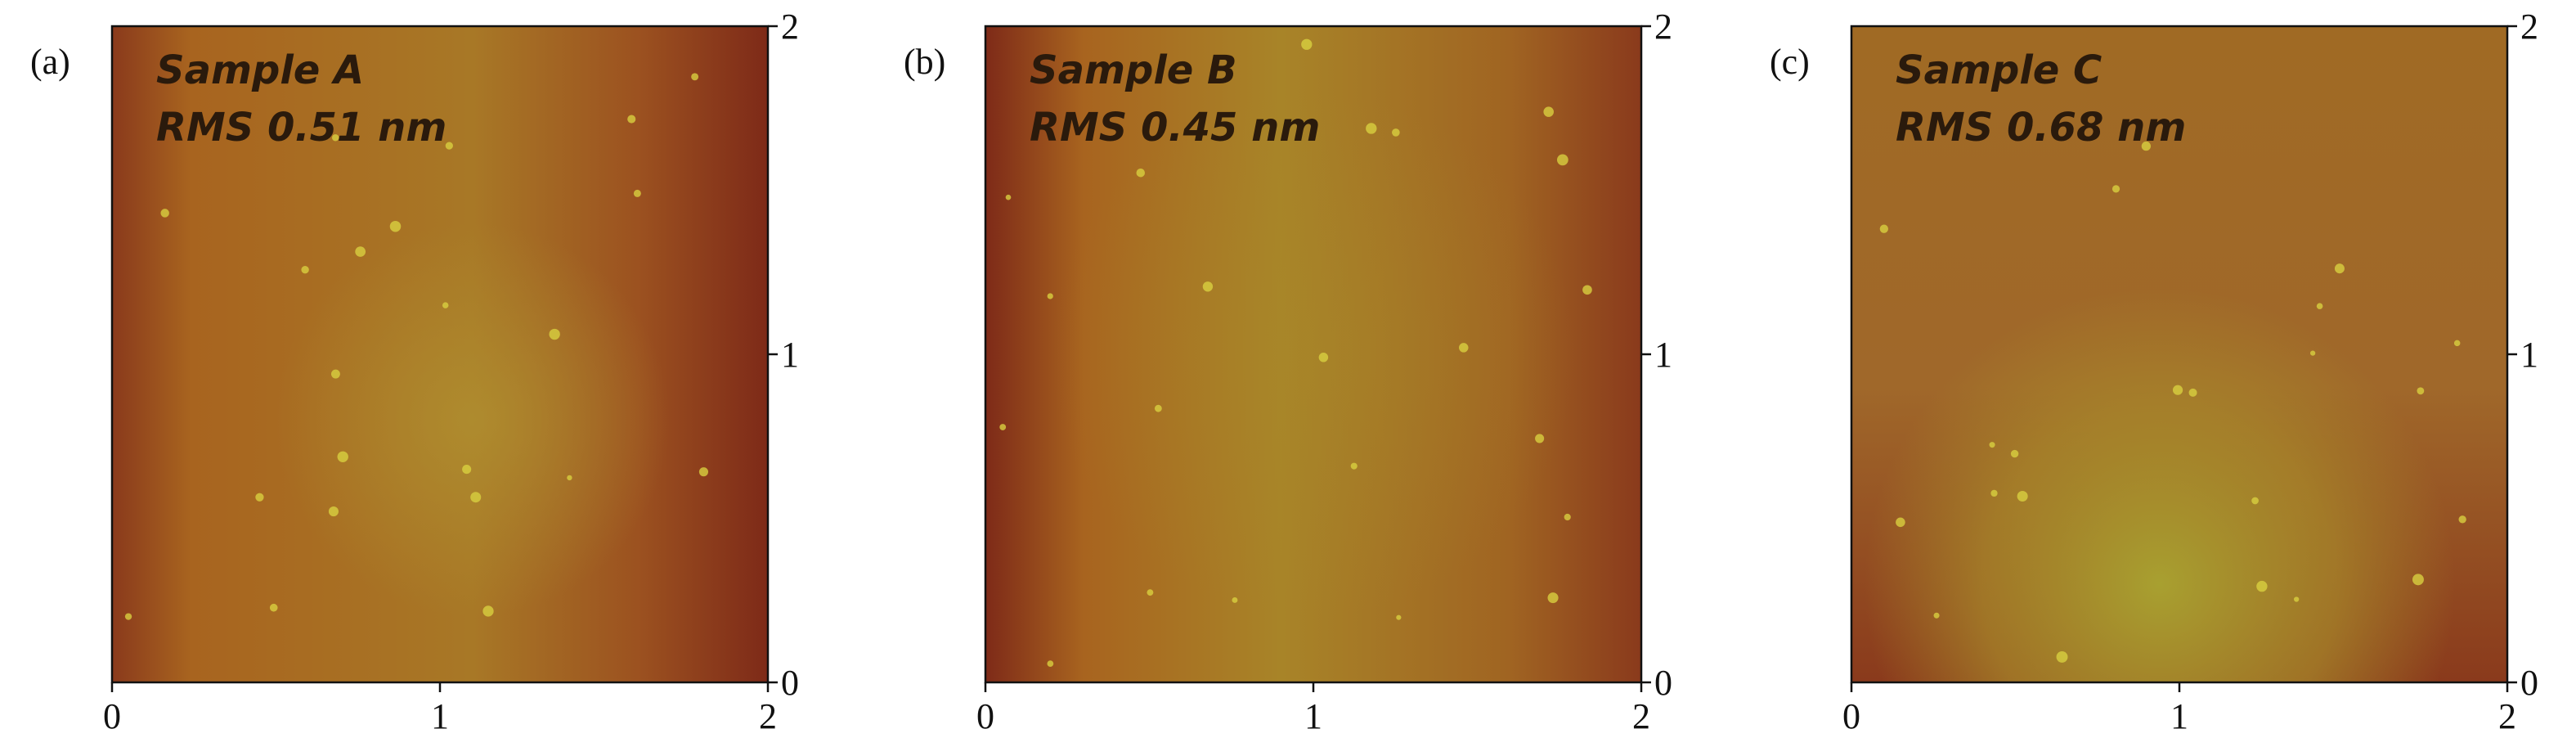 The width and height of the screenshot is (2576, 747). I want to click on panel-label: (a), so click(50, 62).